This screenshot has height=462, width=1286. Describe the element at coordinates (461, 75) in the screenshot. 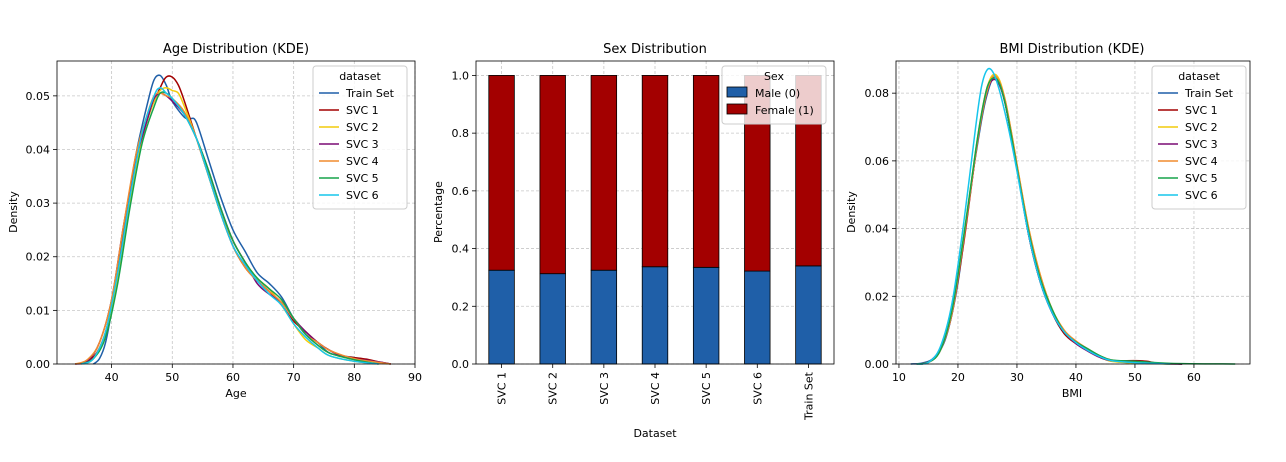

I see `sex-y-tick-label: 1.0` at that location.